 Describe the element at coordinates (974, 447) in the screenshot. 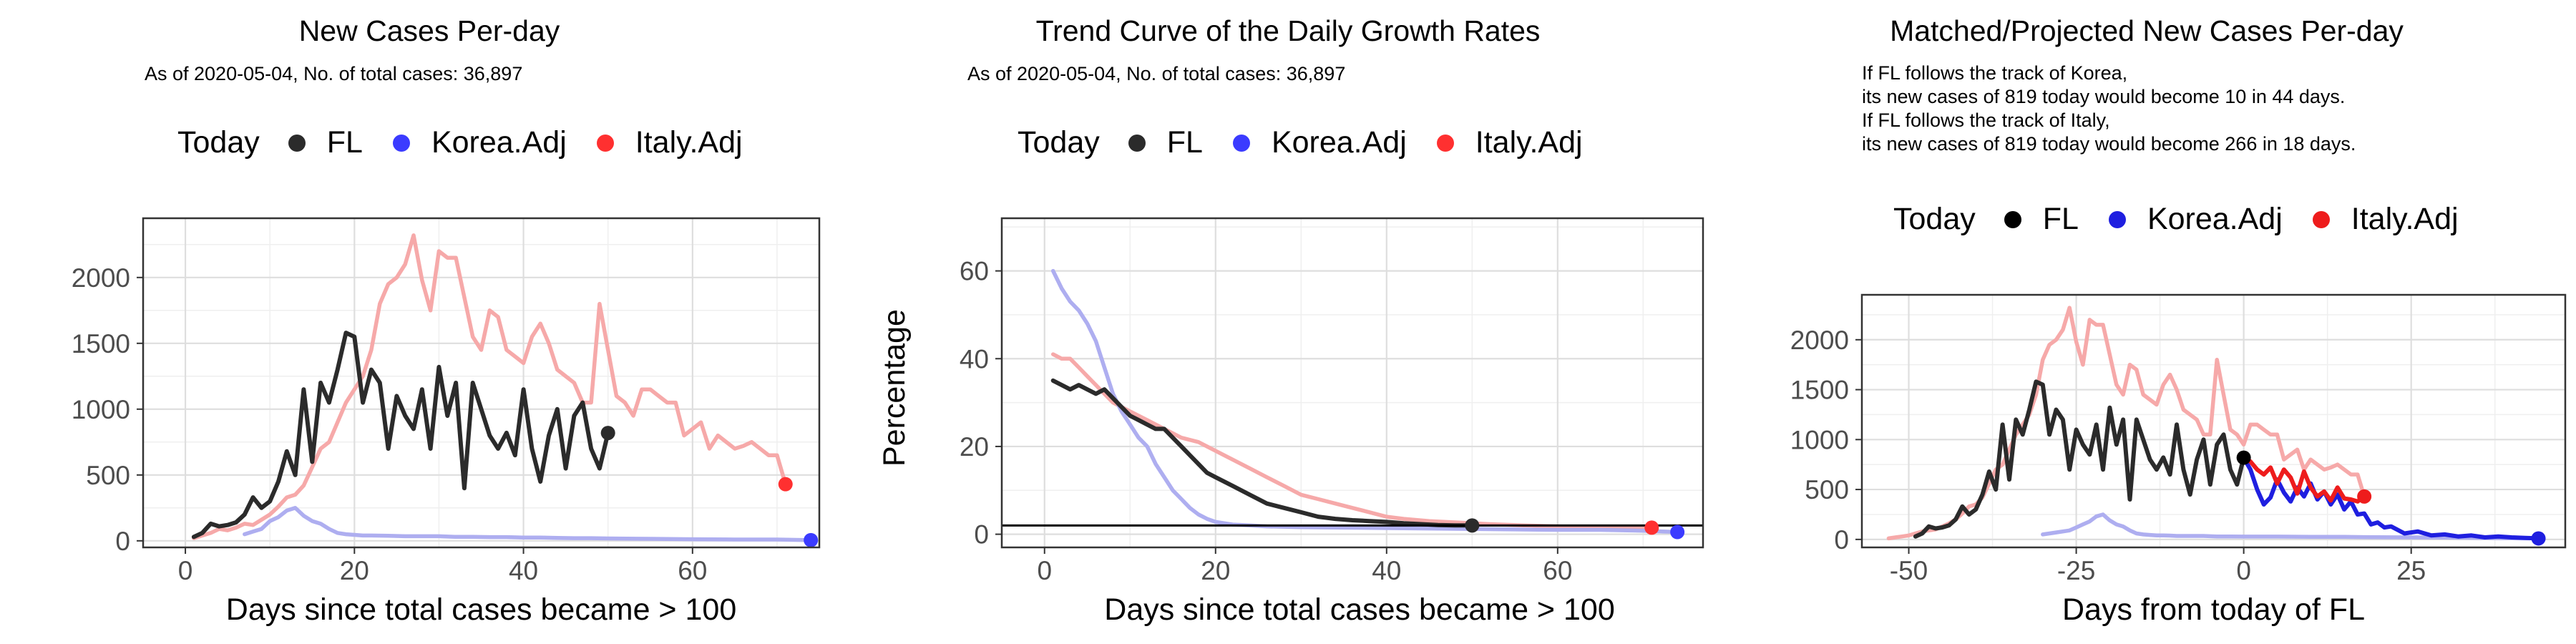

I see `y-tick-label: 20` at that location.